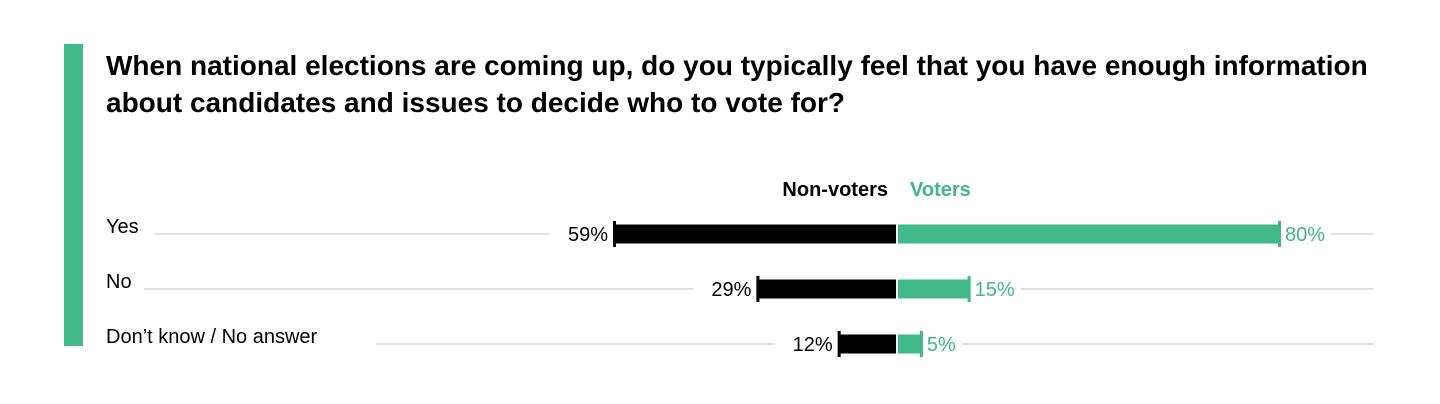  I want to click on value-label-non-voters: 12%, so click(813, 345).